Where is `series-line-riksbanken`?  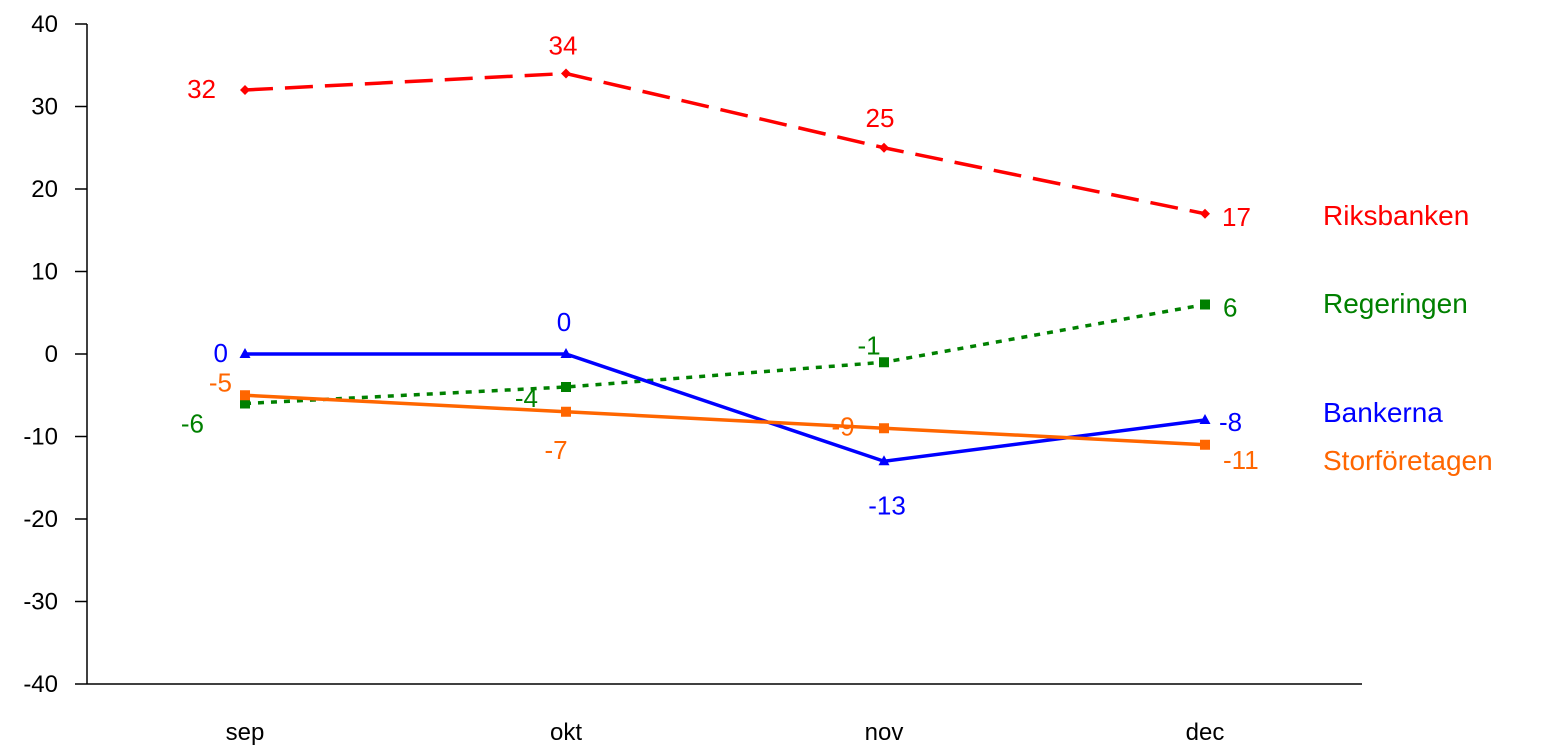 series-line-riksbanken is located at coordinates (725, 143).